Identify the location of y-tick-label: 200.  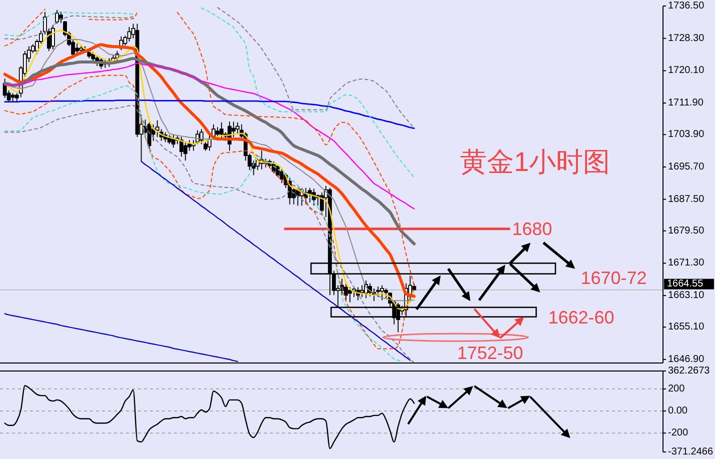
(677, 388).